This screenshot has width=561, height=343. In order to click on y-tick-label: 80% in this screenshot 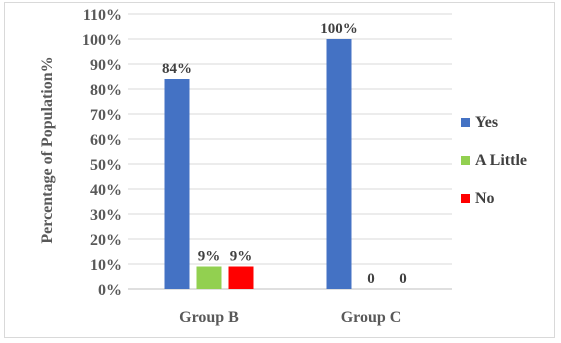, I will do `click(106, 90)`.